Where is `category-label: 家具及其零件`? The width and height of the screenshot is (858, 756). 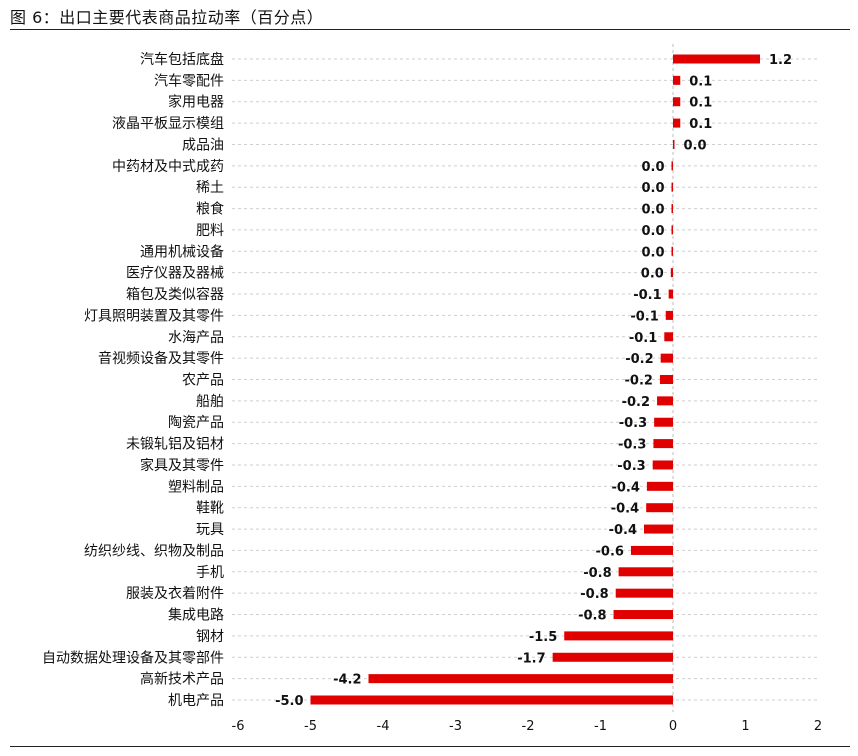
category-label: 家具及其零件 is located at coordinates (182, 465).